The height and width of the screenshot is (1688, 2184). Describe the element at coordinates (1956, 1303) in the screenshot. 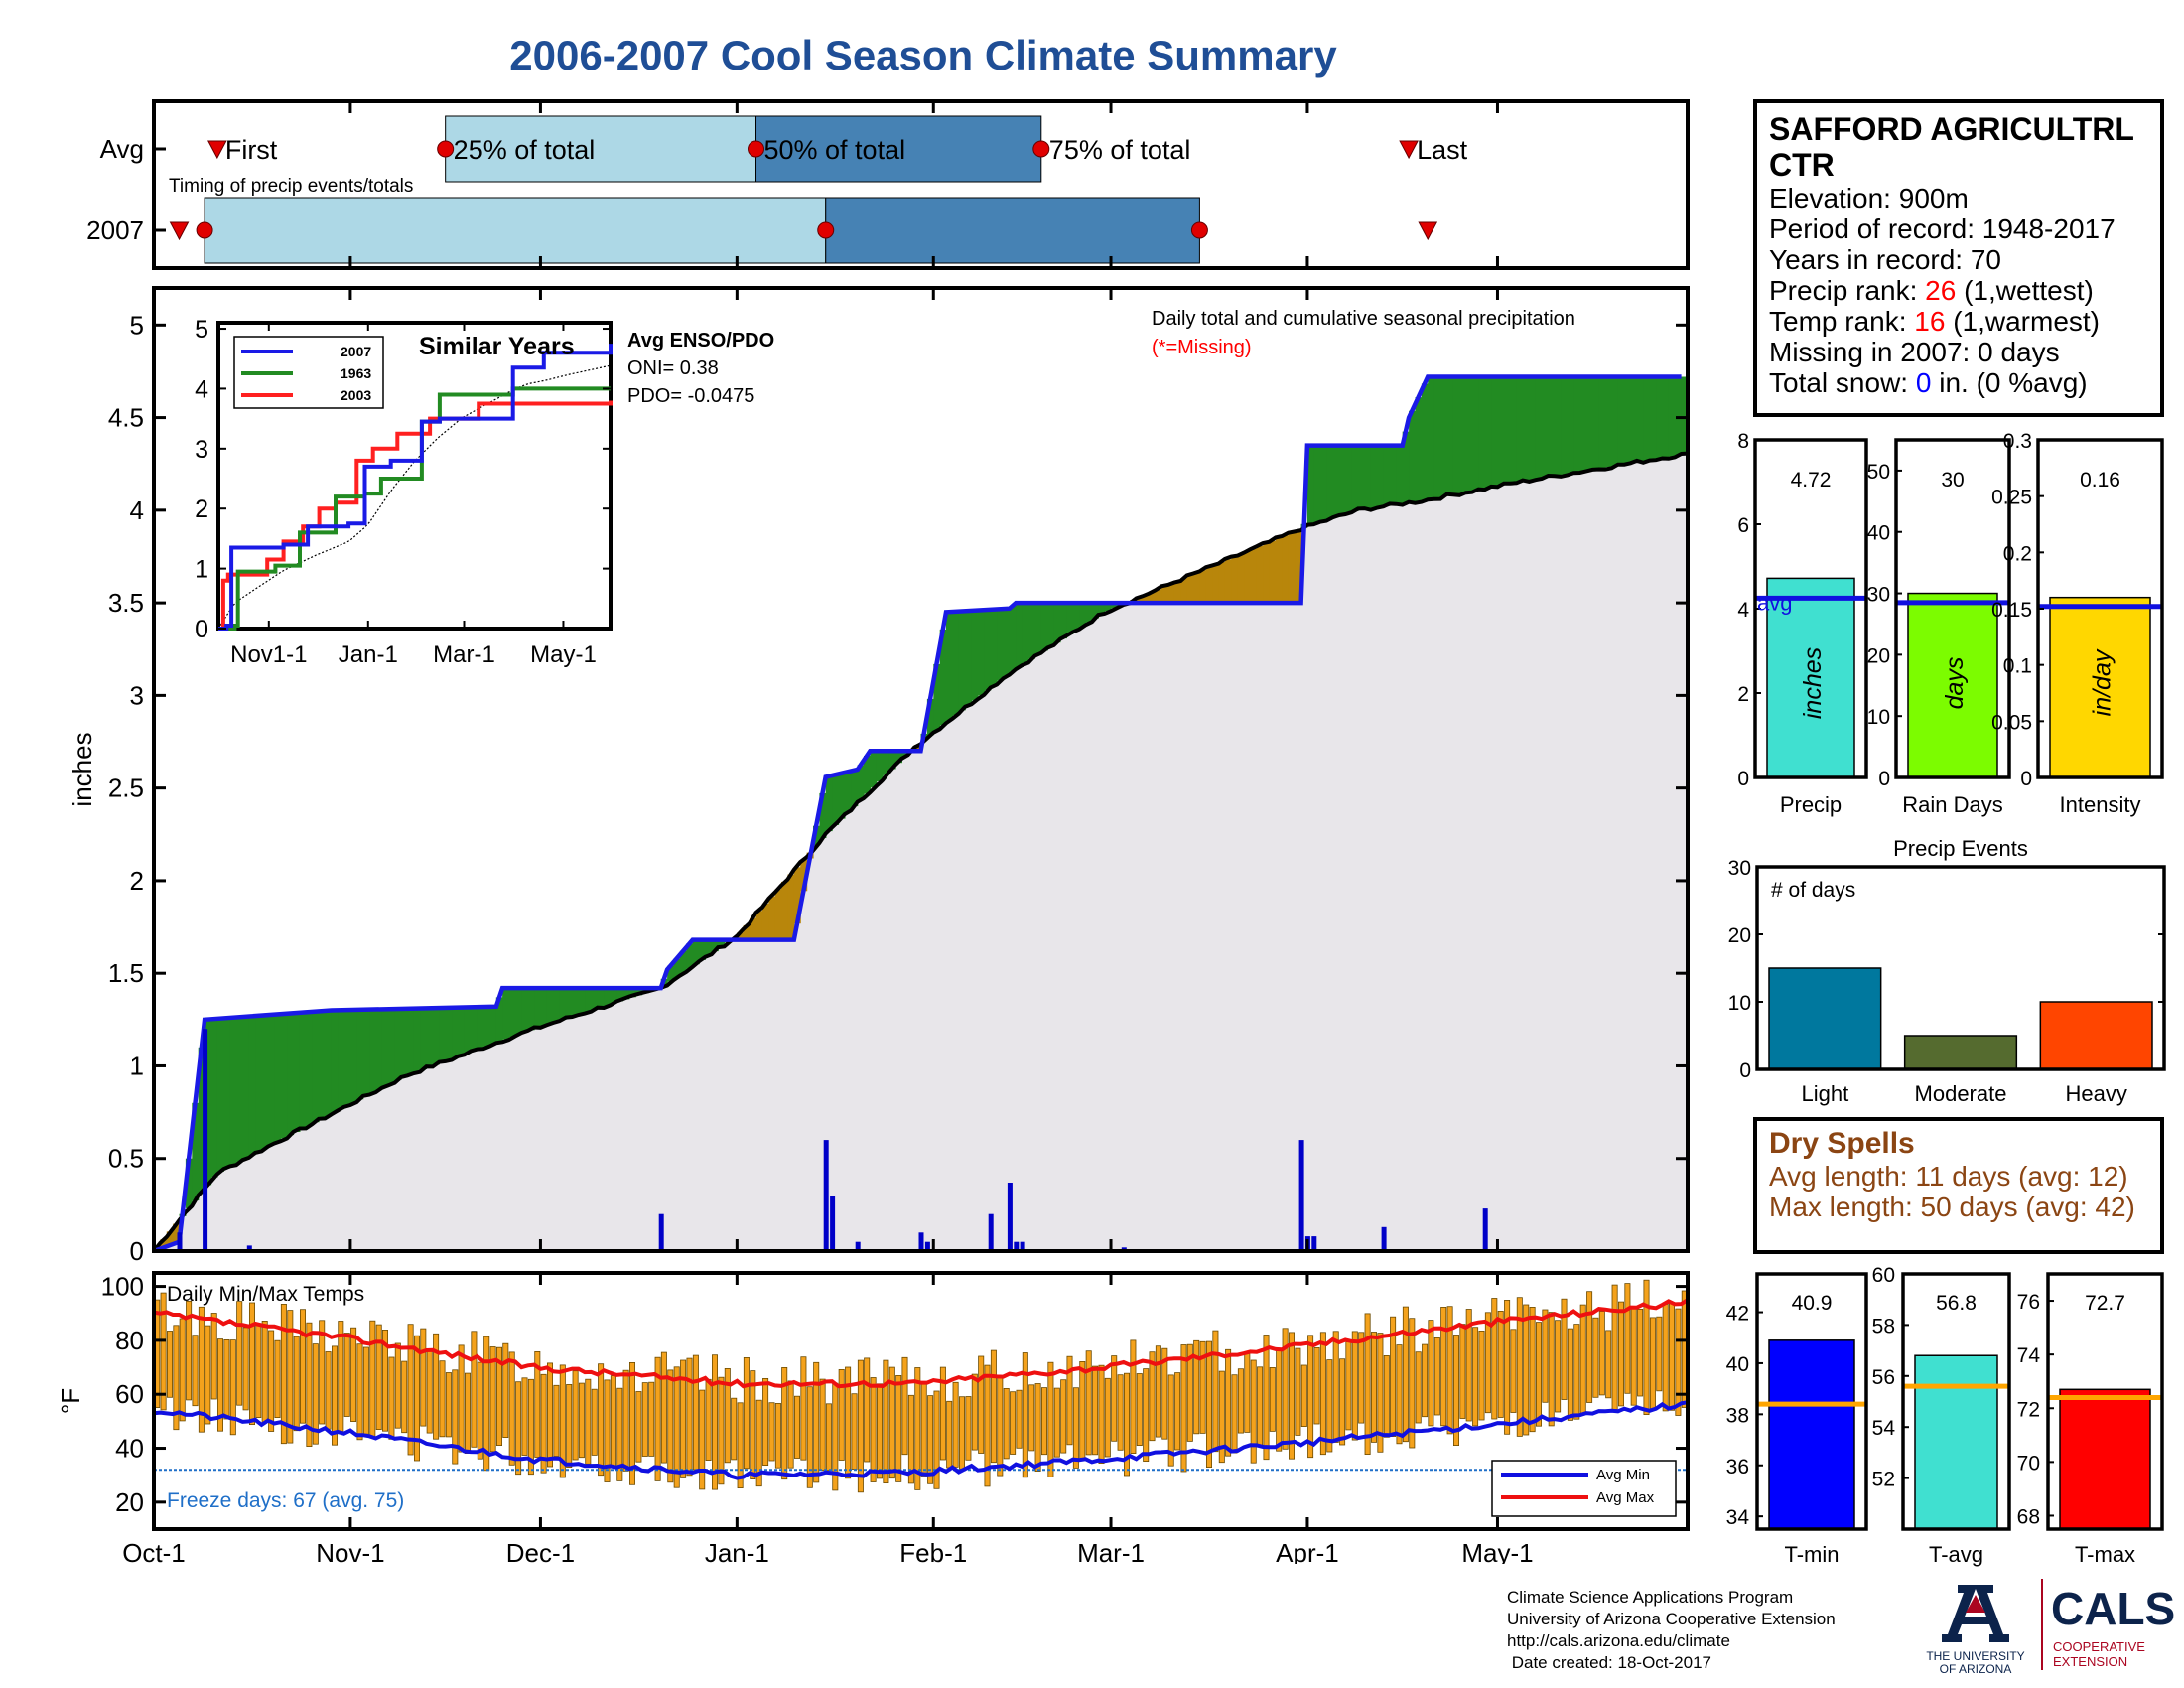

I see `temp-summary-value: 56.8` at that location.